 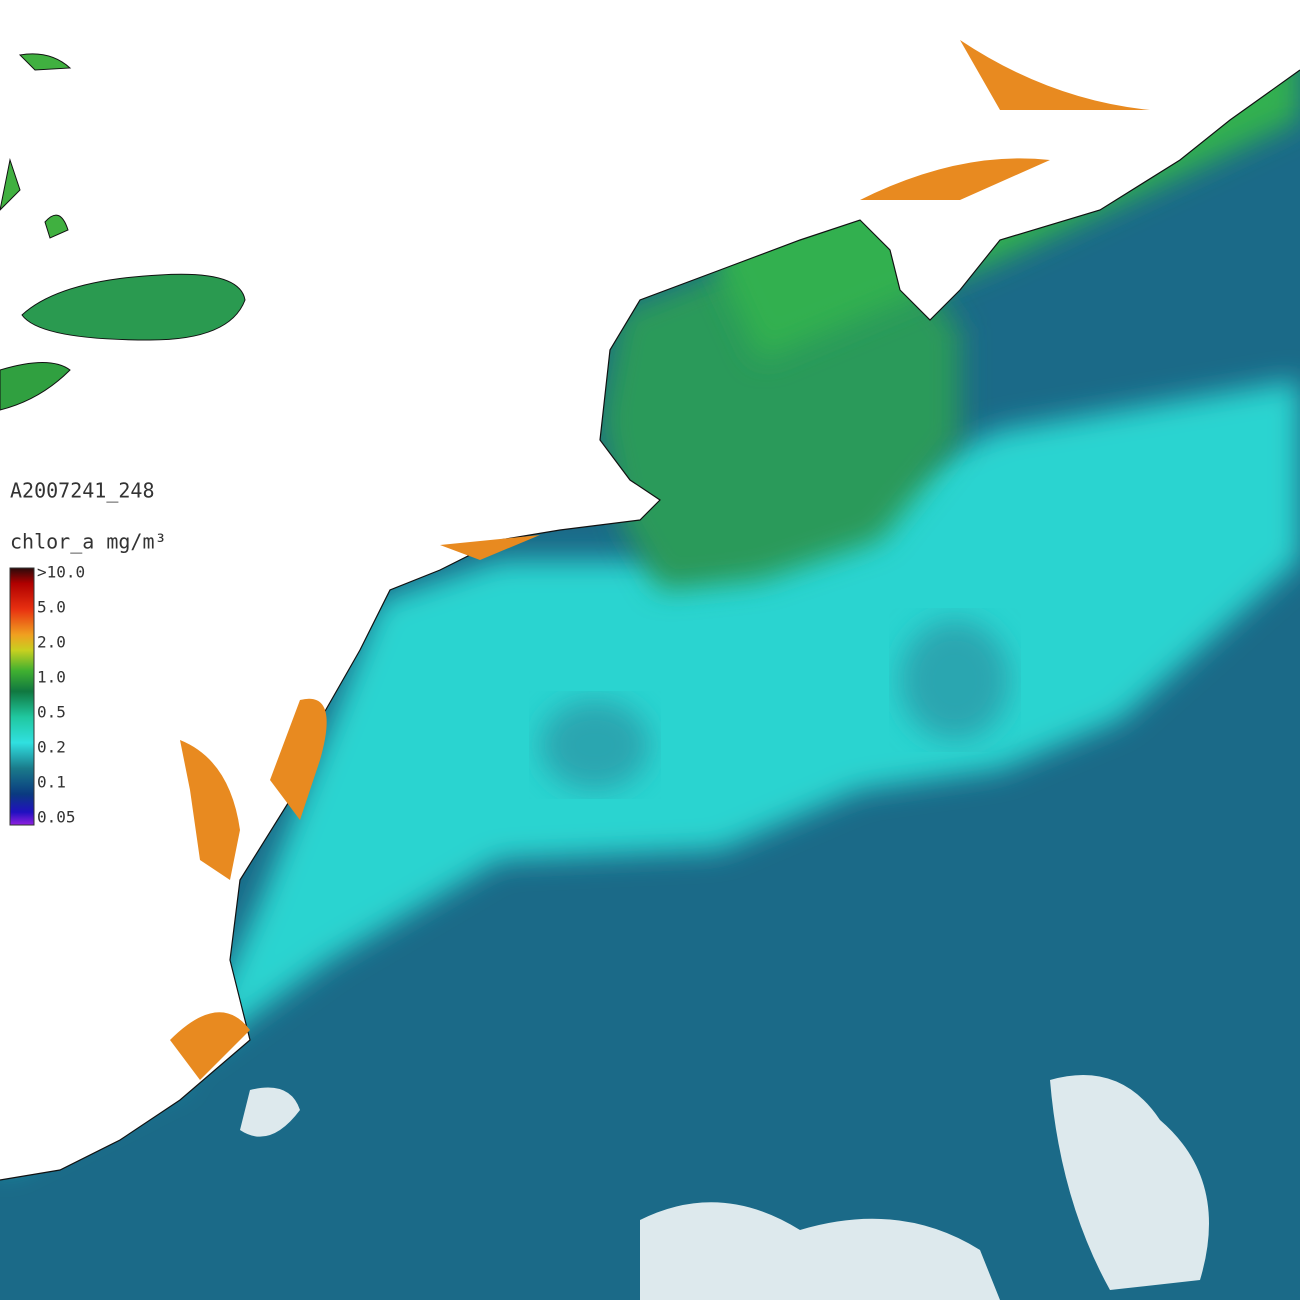 What do you see at coordinates (61, 572) in the screenshot?
I see `colorbar-tick-label: >10.0` at bounding box center [61, 572].